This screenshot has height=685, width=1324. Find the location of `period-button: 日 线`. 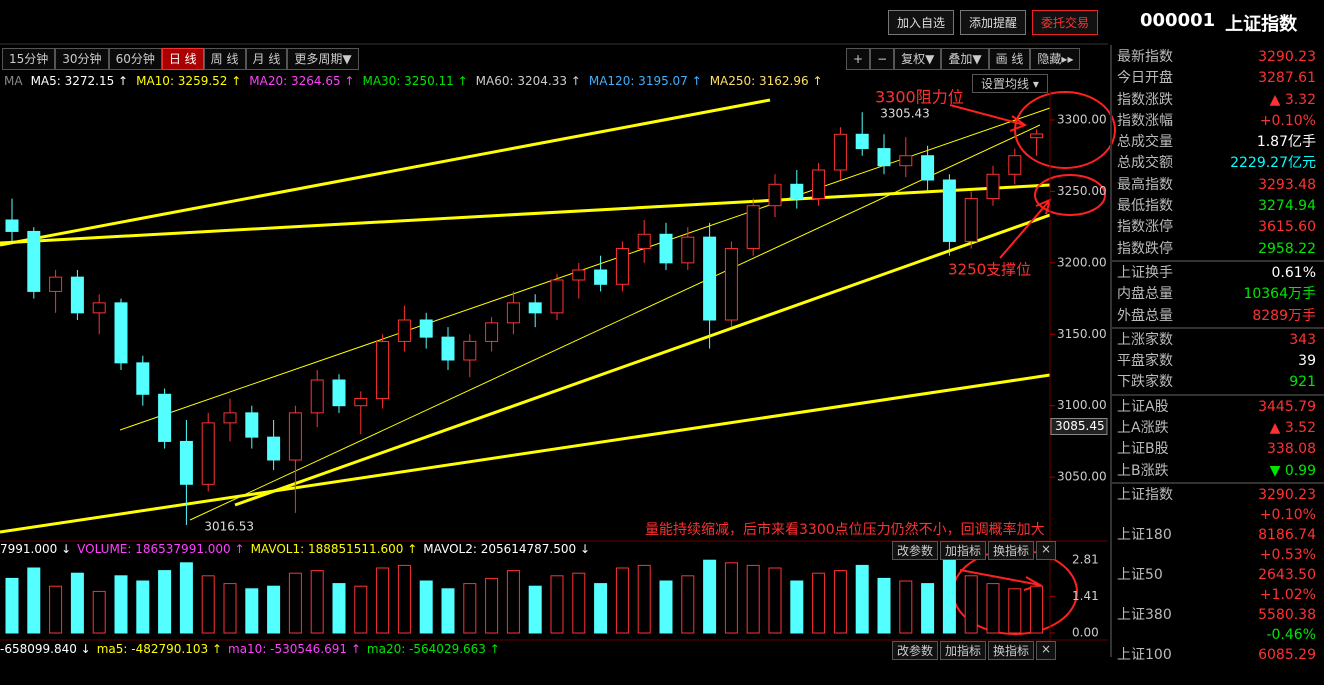

period-button: 日 线 is located at coordinates (182, 59).